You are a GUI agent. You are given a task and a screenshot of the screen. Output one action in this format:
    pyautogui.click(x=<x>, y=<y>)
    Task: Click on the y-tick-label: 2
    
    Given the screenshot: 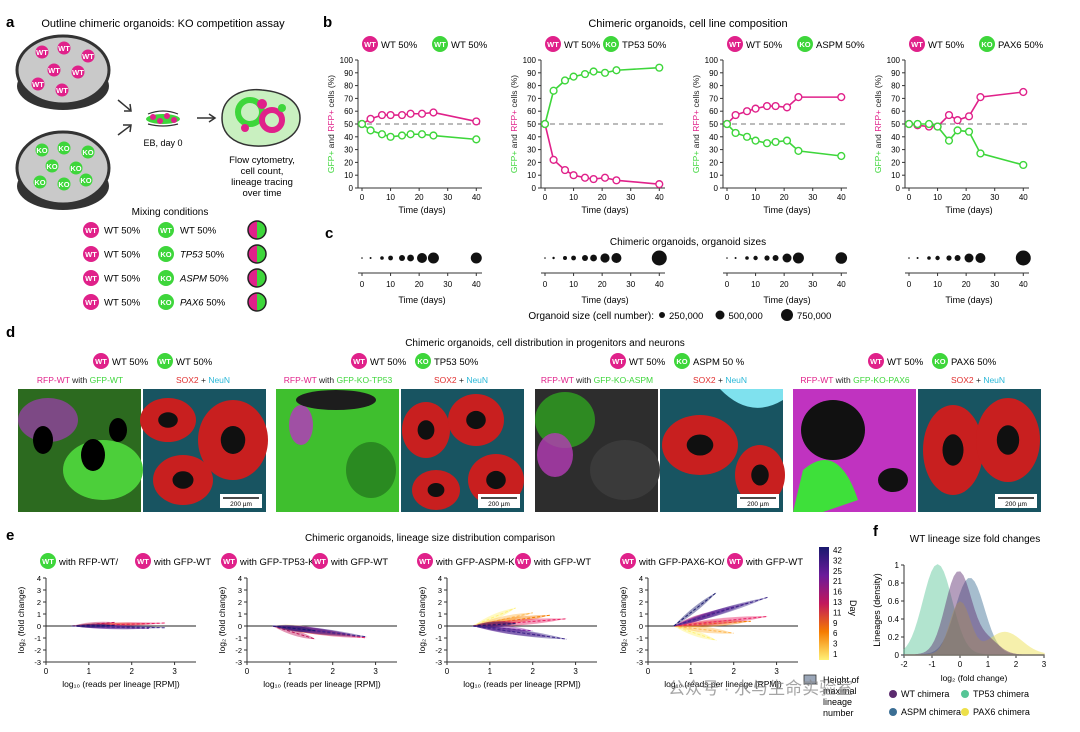 What is the action you would take?
    pyautogui.click(x=641, y=602)
    